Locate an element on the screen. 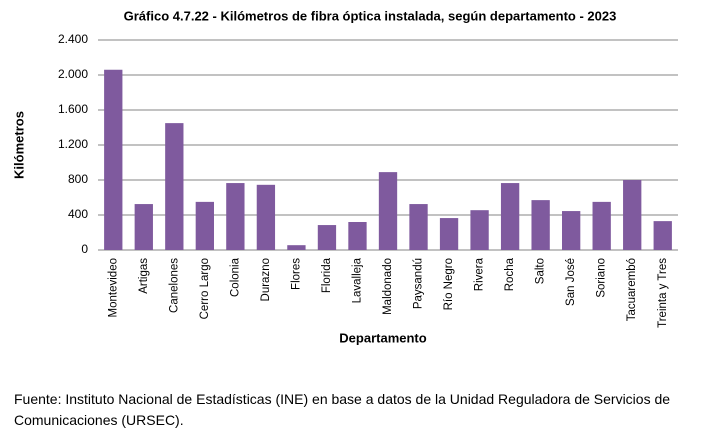  x-tick-label: Río Negro is located at coordinates (449, 284).